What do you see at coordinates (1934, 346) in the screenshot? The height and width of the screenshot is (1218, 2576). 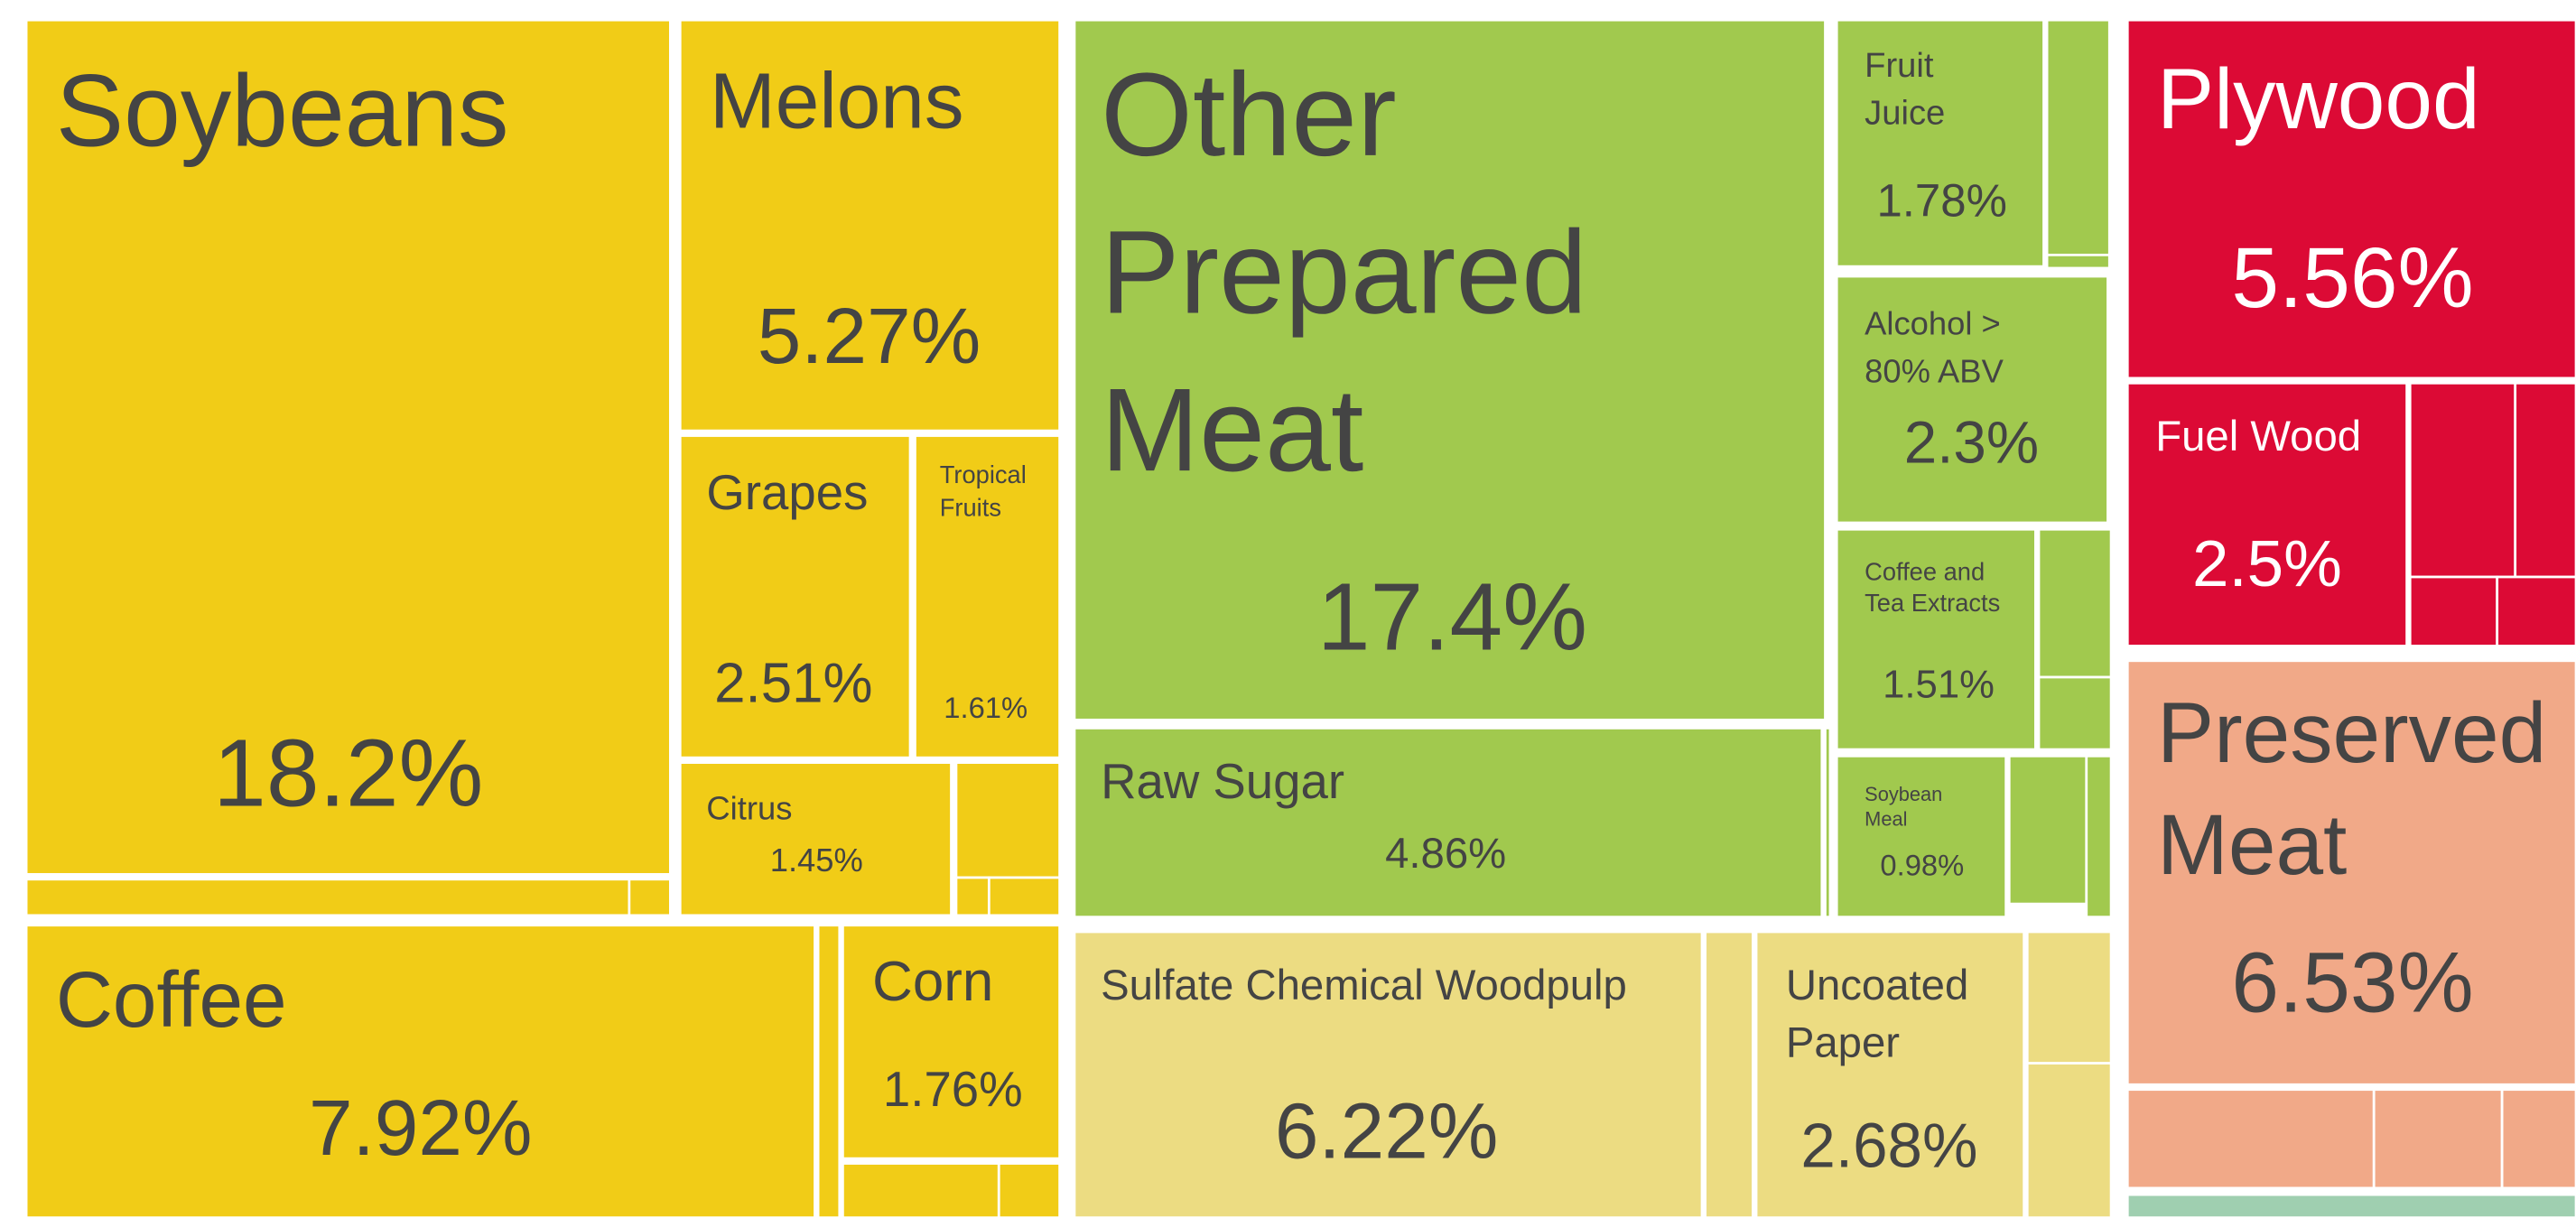 I see `tile-label: Alcohol >80% ABV` at bounding box center [1934, 346].